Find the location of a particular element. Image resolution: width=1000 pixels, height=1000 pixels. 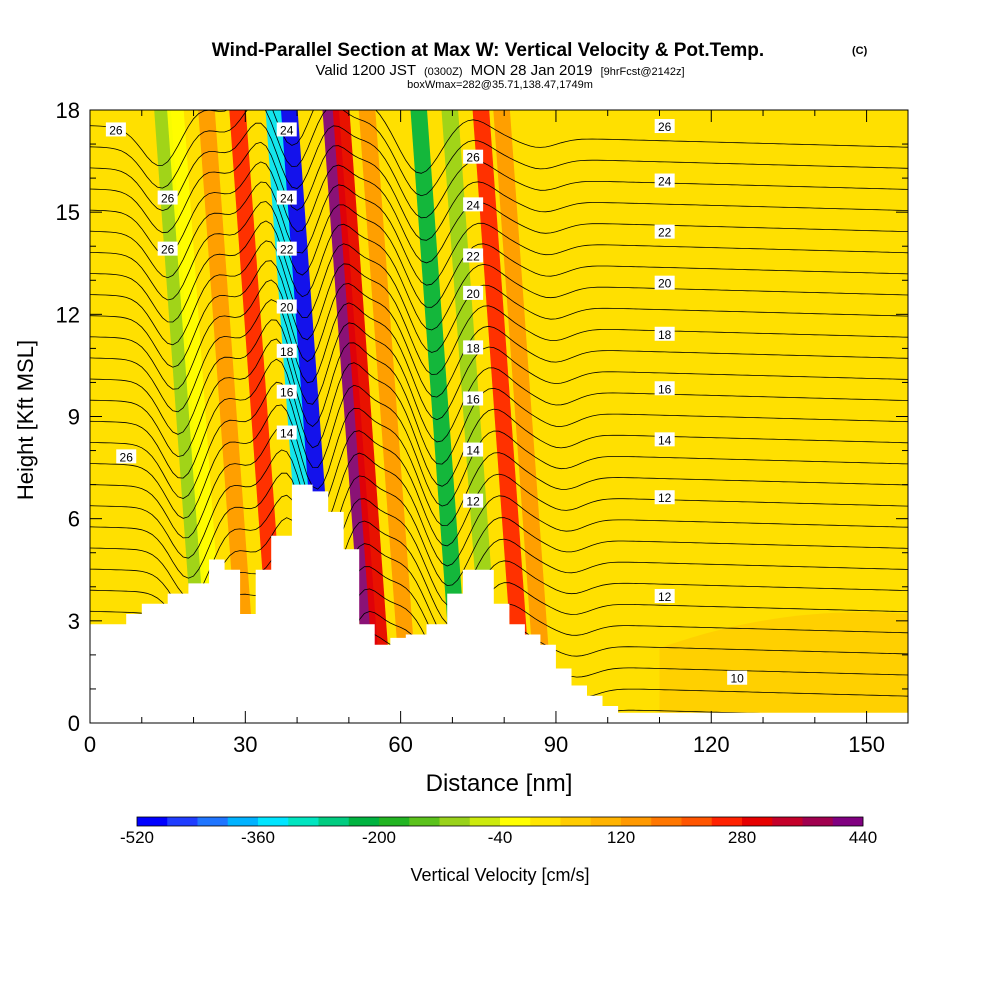

colorbar-tick-label: -40 is located at coordinates (500, 837).